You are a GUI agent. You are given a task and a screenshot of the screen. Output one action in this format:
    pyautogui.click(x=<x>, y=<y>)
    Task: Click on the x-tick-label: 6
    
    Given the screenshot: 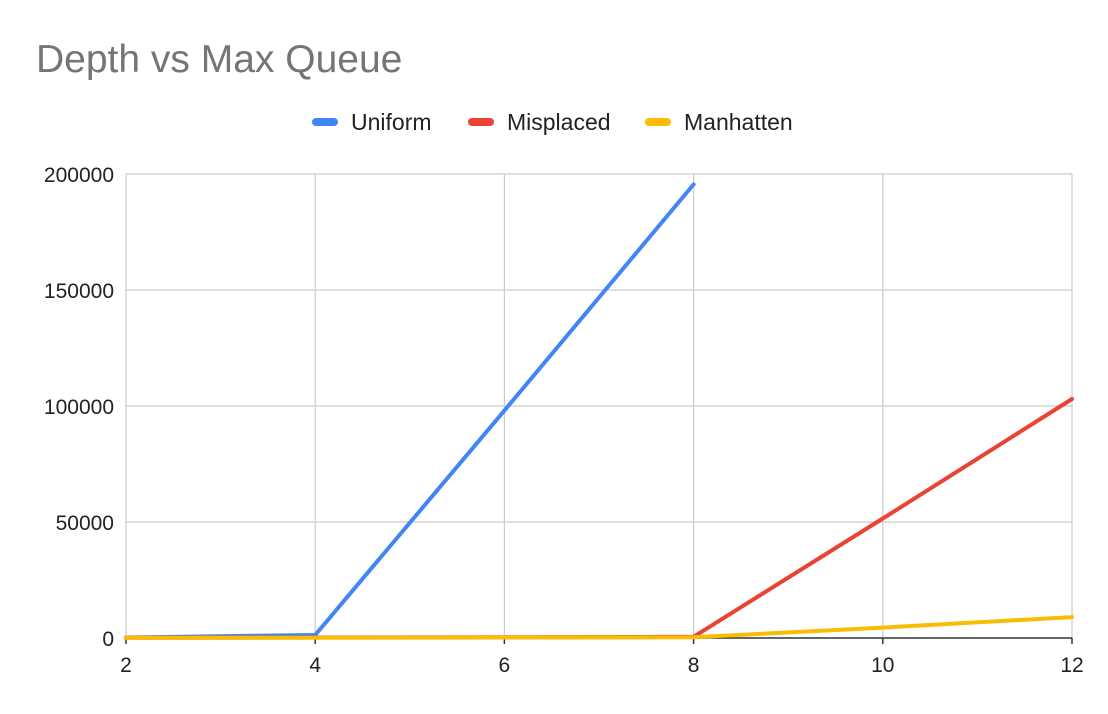 What is the action you would take?
    pyautogui.click(x=505, y=665)
    